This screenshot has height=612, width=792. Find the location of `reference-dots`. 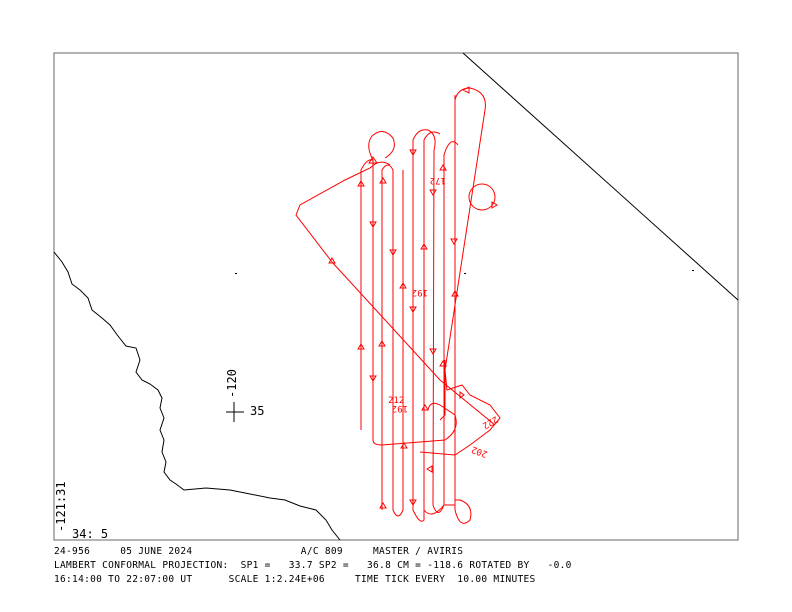

reference-dots is located at coordinates (464, 272).